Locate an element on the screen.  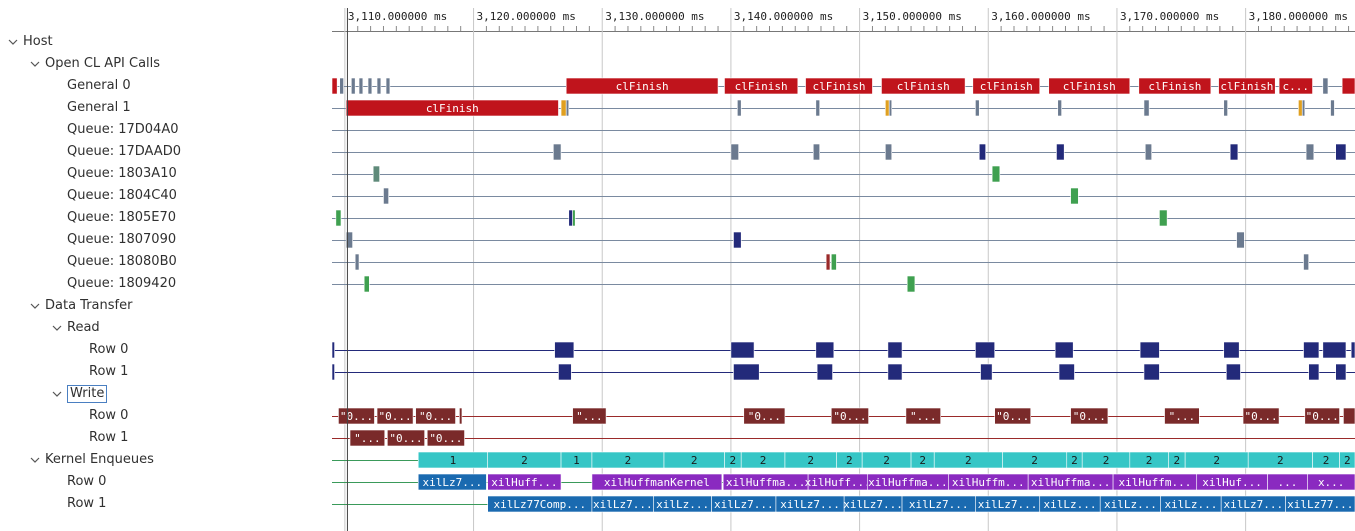
tree-label: Queue: 1809420 is located at coordinates (122, 283).